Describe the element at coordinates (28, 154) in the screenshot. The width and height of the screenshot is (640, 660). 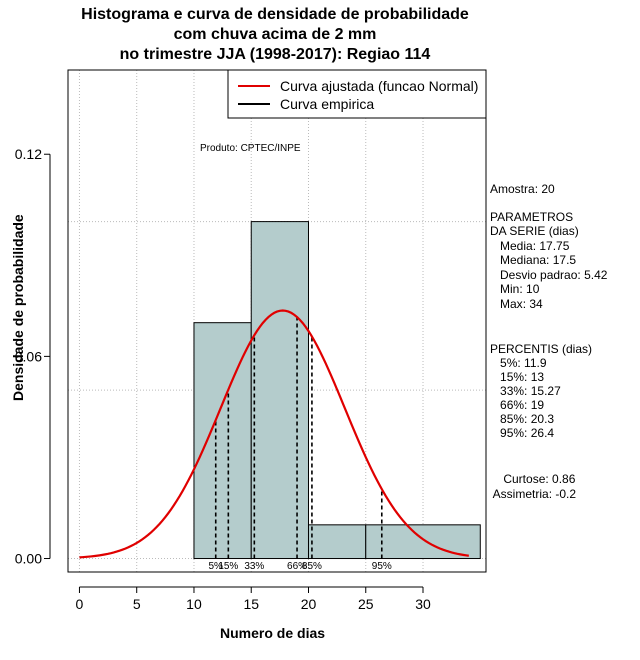
I see `y-tick-label: 0.12` at that location.